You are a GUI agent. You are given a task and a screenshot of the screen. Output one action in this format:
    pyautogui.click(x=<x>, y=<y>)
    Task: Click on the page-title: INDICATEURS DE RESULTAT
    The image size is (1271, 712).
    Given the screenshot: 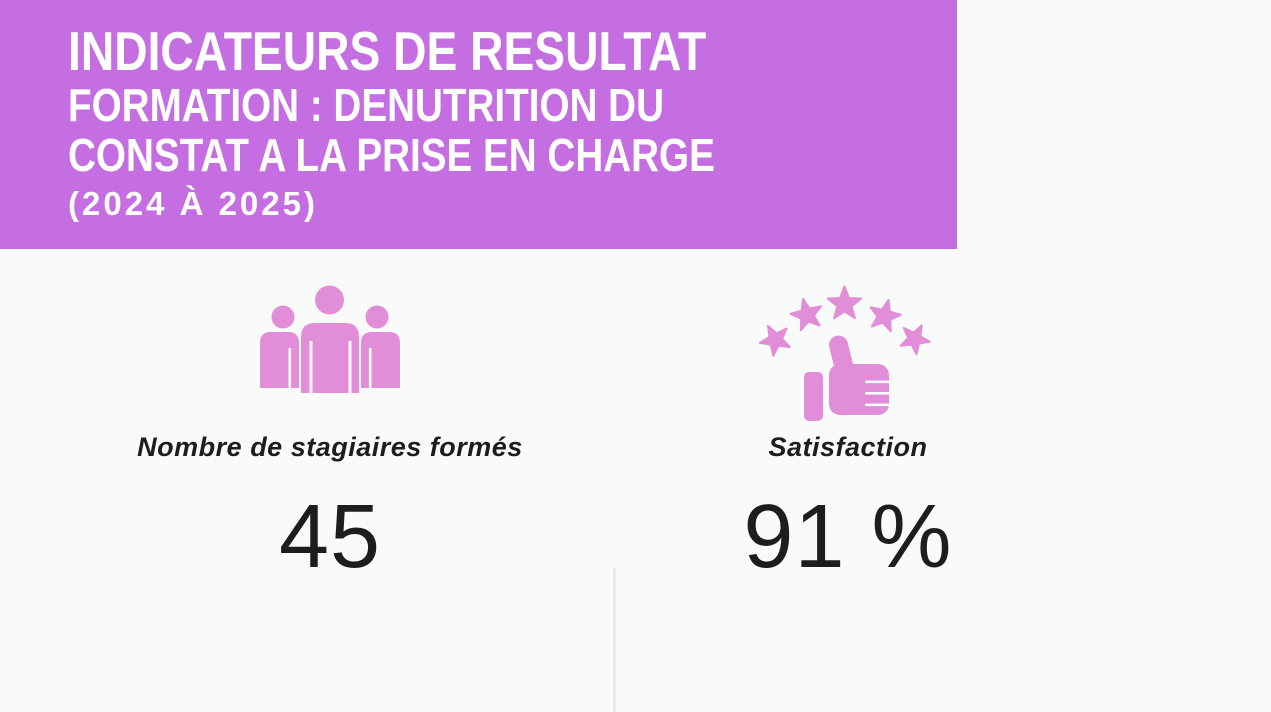 What is the action you would take?
    pyautogui.click(x=387, y=51)
    